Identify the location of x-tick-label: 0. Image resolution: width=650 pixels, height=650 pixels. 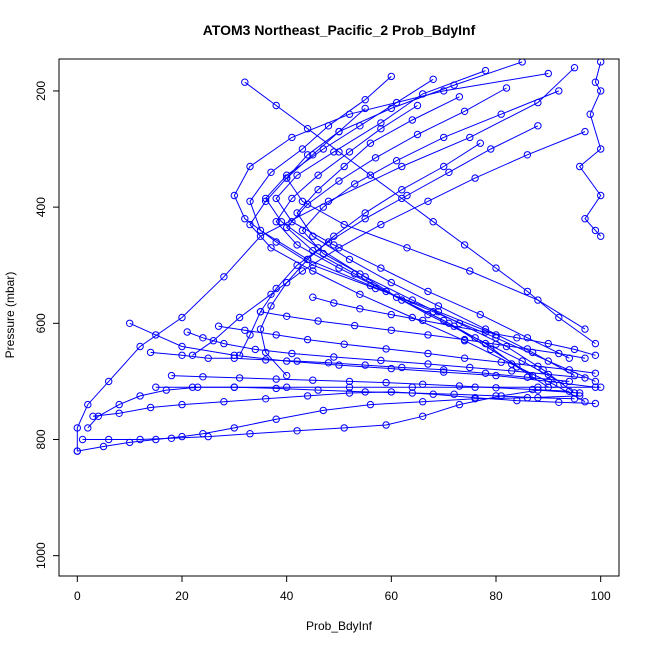
(77, 596).